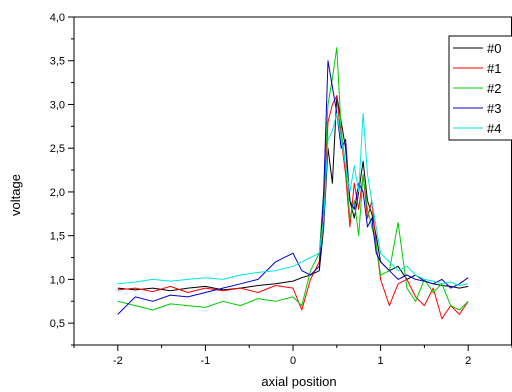  I want to click on y-tick-label: 1,0, so click(57, 280).